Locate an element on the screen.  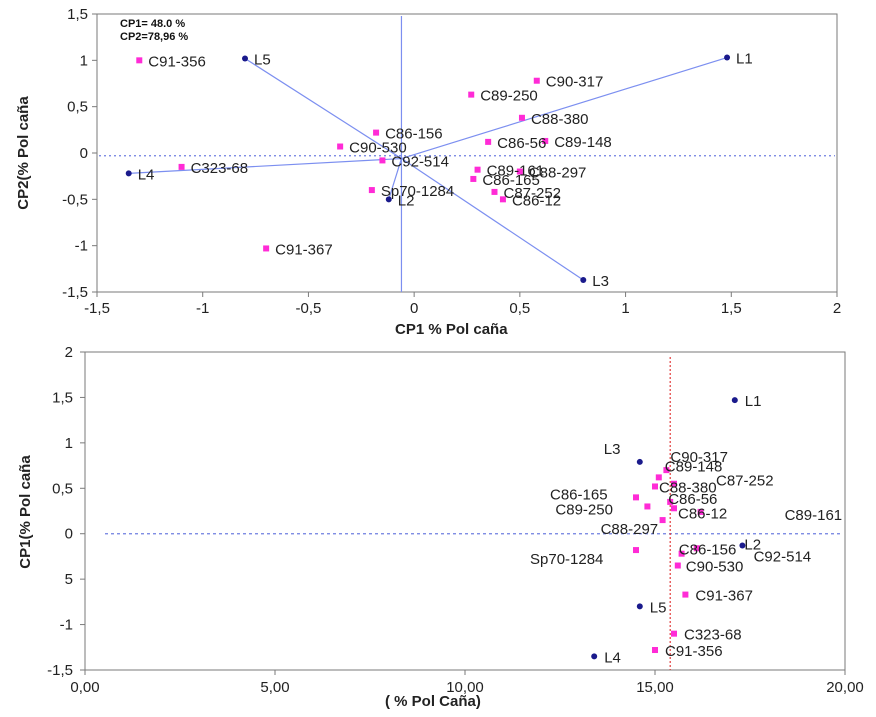
biplot-y-tick-label: -0,5 is located at coordinates (75, 199).